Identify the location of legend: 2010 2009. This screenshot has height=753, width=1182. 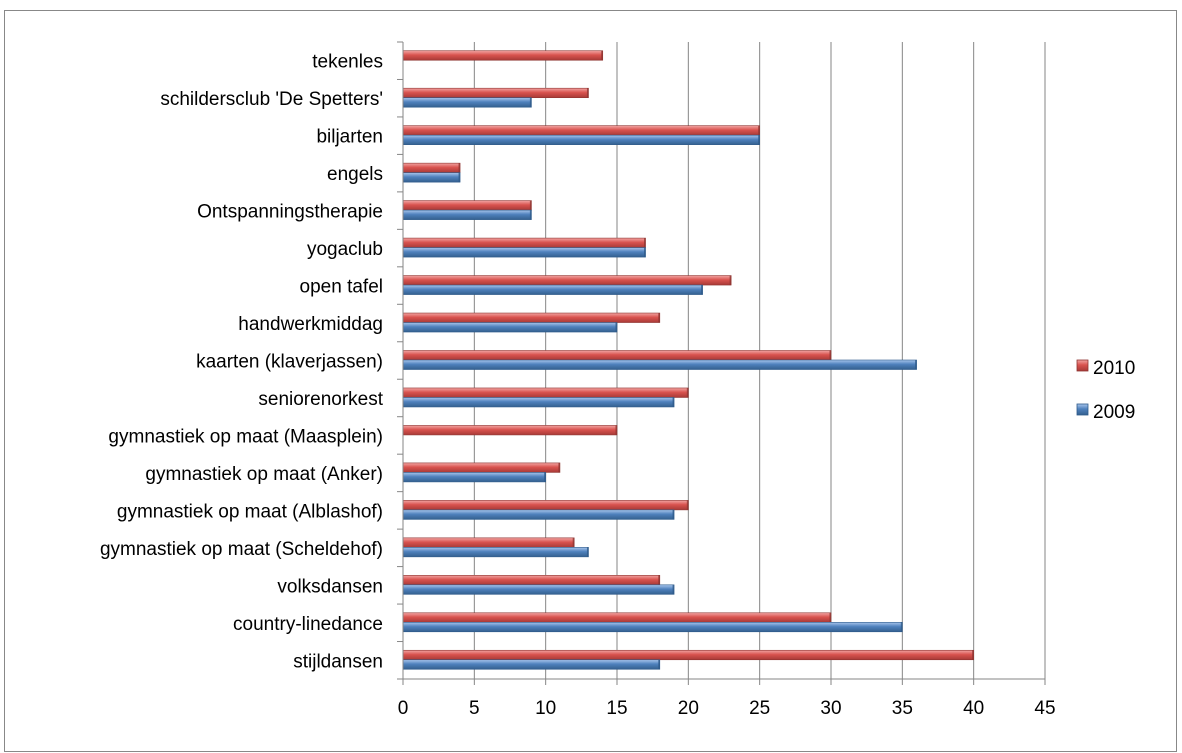
(1105, 390).